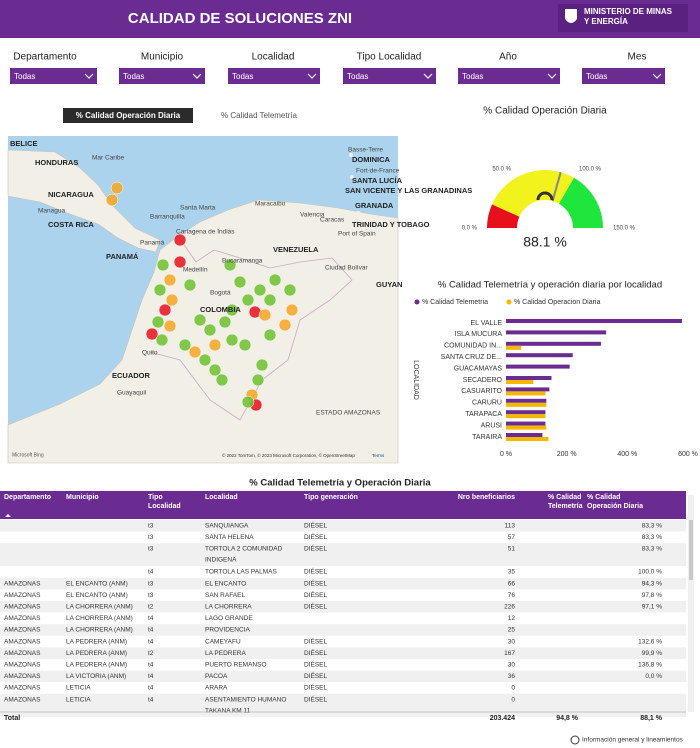 The height and width of the screenshot is (748, 700). Describe the element at coordinates (691, 550) in the screenshot. I see `scrollbar-thumb` at that location.